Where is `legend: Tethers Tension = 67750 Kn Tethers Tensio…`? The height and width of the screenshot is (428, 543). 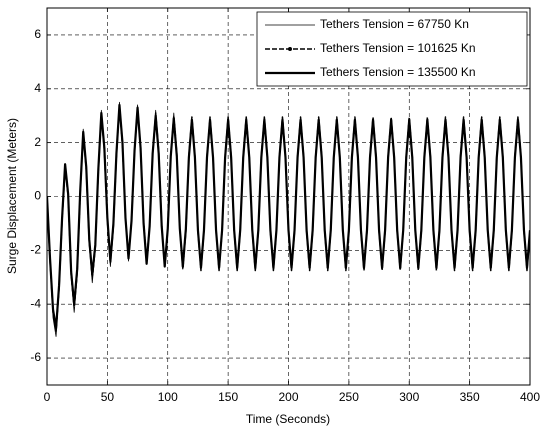
legend: Tethers Tension = 67750 Kn Tethers Tensio… is located at coordinates (392, 49).